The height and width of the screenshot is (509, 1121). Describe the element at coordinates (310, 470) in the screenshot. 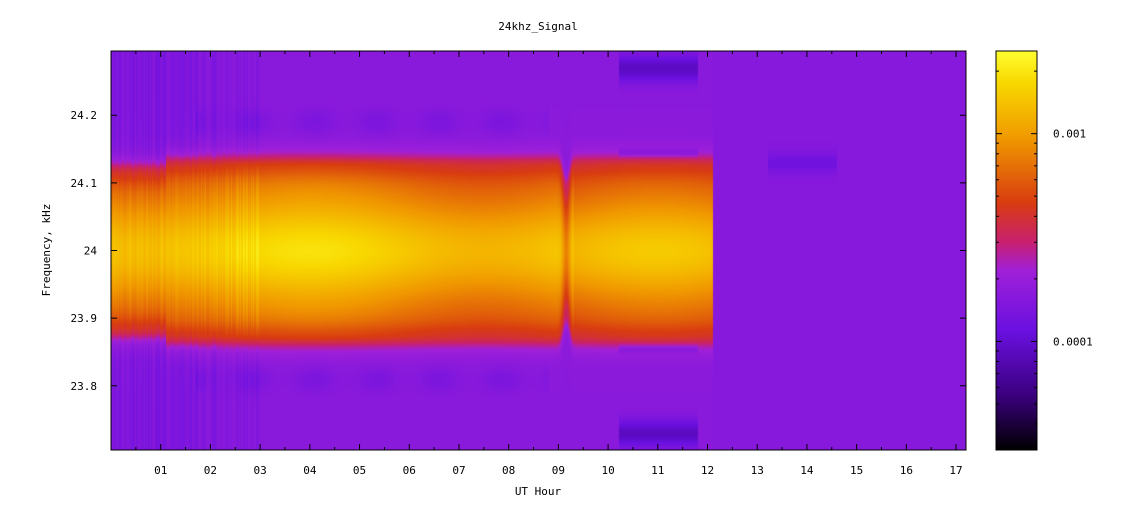

I see `x-tick-label: 04` at that location.